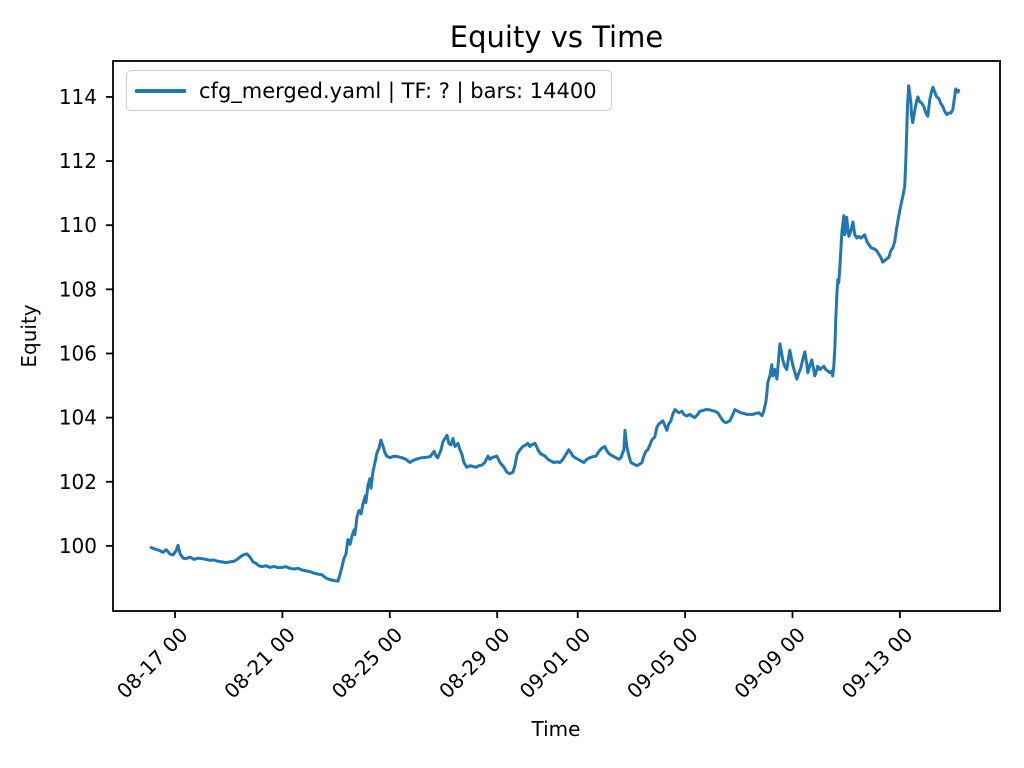  I want to click on y-tick-label: 114, so click(78, 97).